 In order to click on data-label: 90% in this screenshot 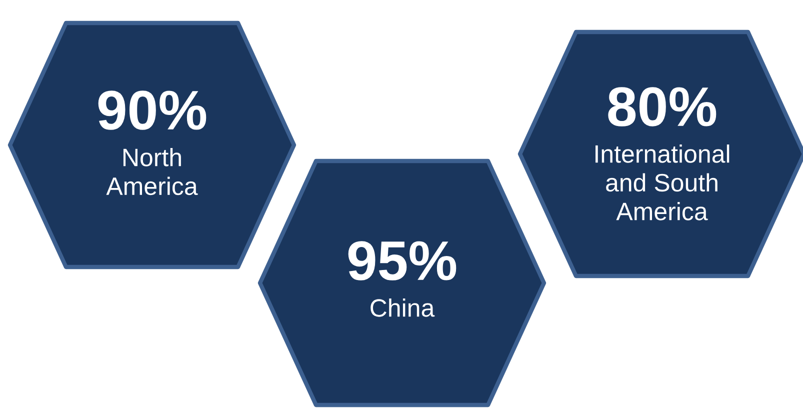, I will do `click(152, 110)`.